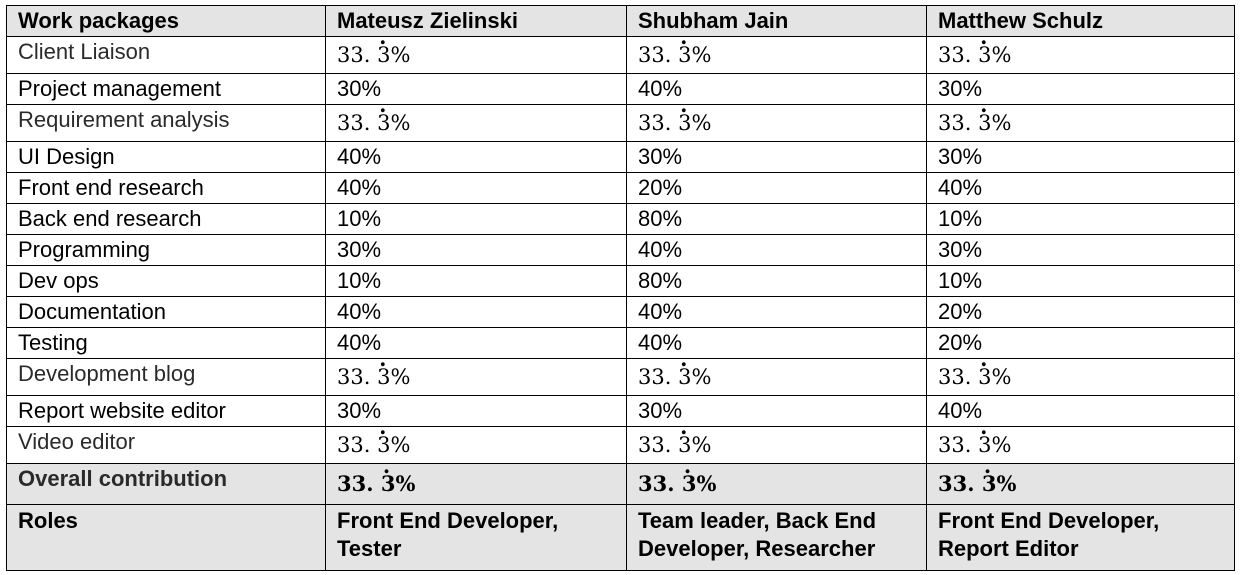 Image resolution: width=1240 pixels, height=575 pixels. Describe the element at coordinates (166, 484) in the screenshot. I see `overall-contribution-label: Overall contribution` at that location.